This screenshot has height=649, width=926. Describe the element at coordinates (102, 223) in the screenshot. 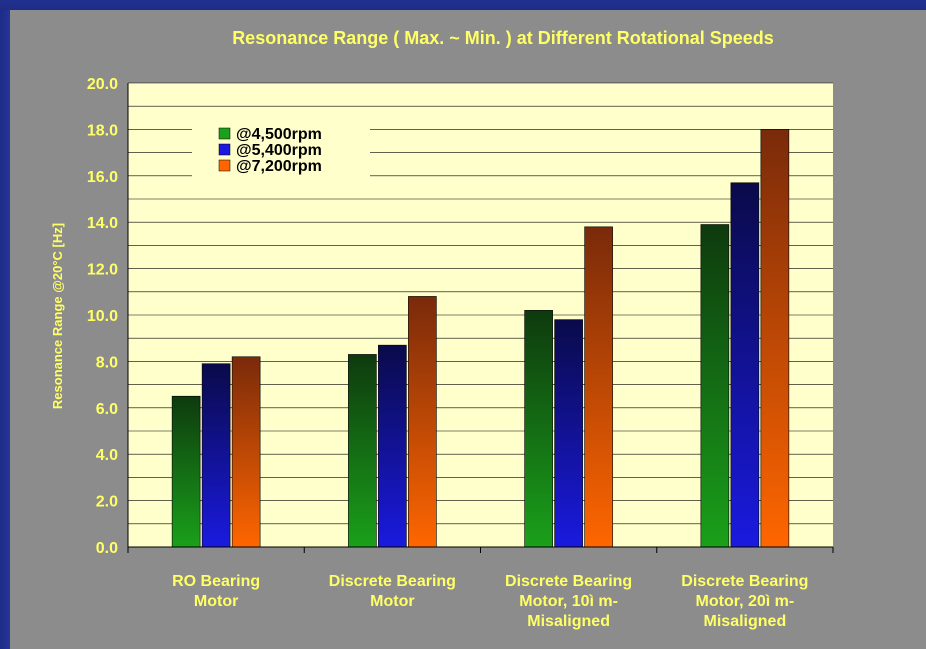

I see `y-tick-label: 14.0` at that location.